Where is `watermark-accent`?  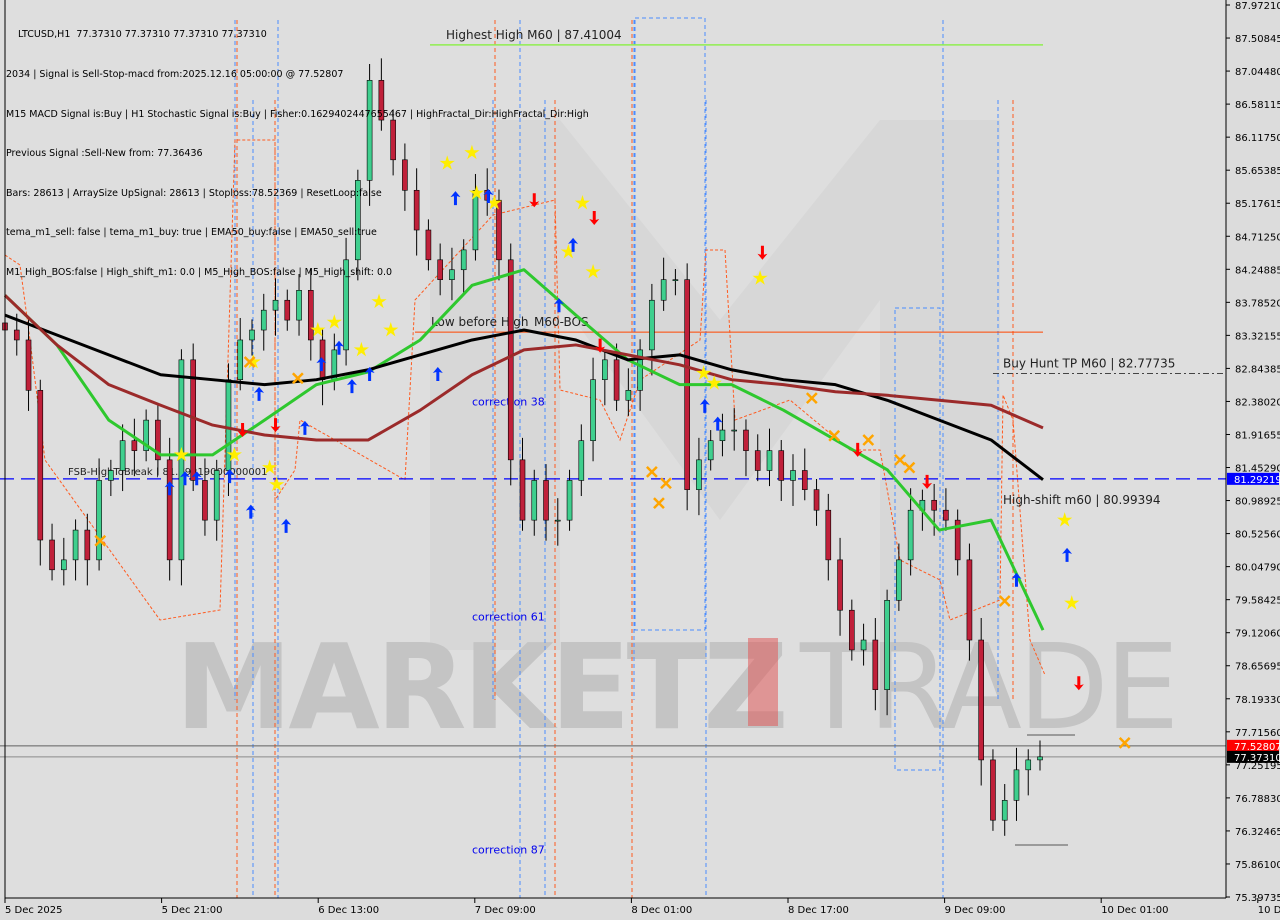
watermark-accent is located at coordinates (763, 682).